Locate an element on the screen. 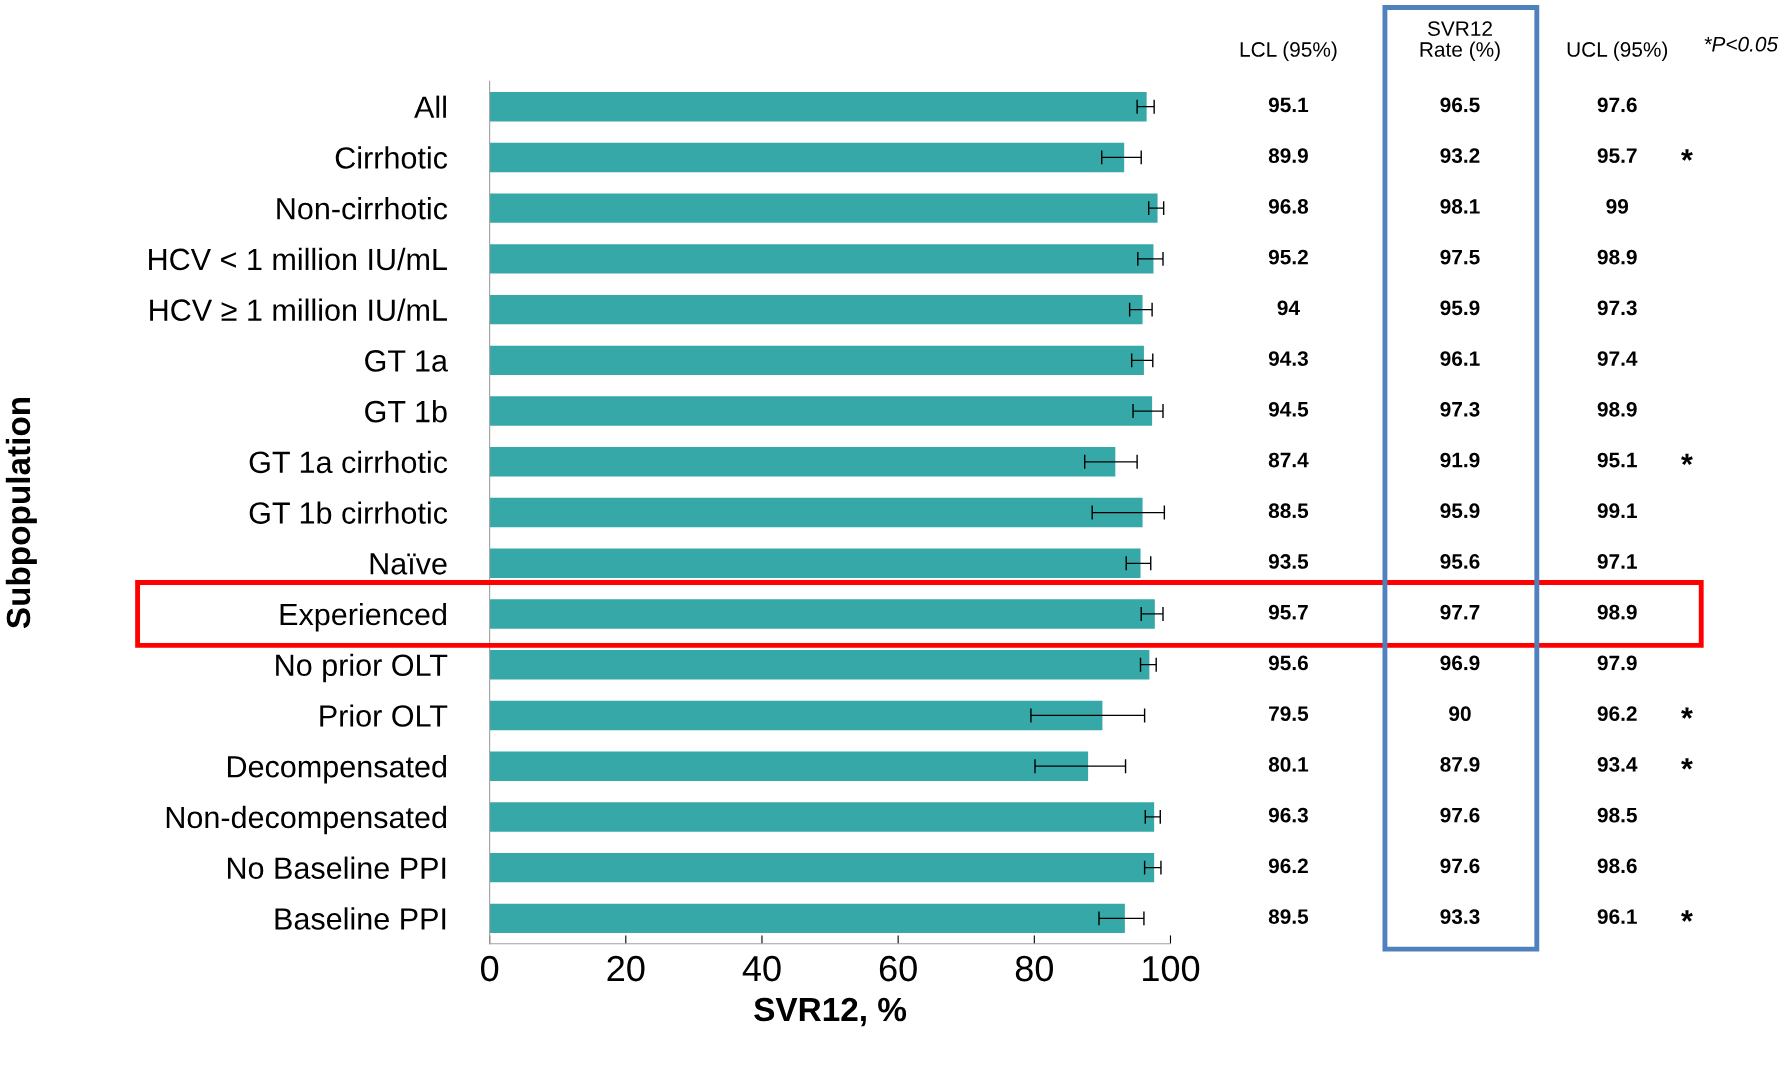  text: 89.5 is located at coordinates (1288, 916).